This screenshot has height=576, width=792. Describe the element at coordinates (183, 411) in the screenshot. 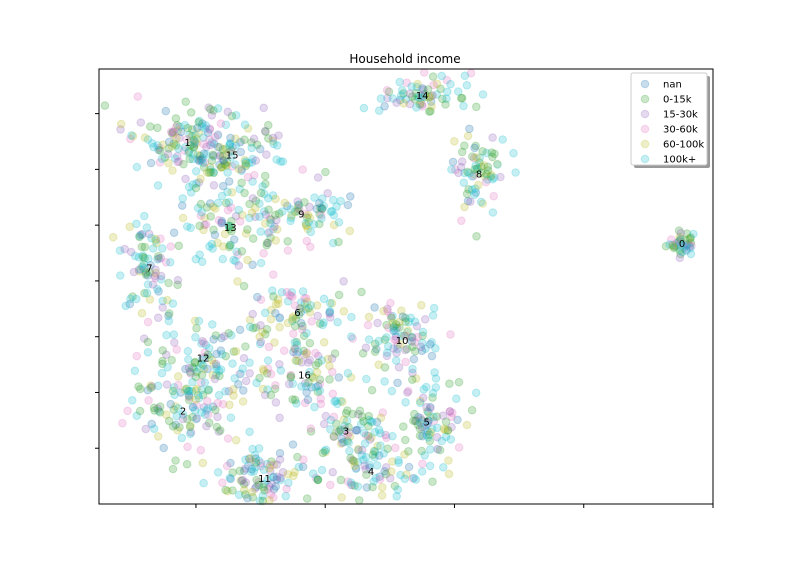

I see `cluster-label: 2` at that location.